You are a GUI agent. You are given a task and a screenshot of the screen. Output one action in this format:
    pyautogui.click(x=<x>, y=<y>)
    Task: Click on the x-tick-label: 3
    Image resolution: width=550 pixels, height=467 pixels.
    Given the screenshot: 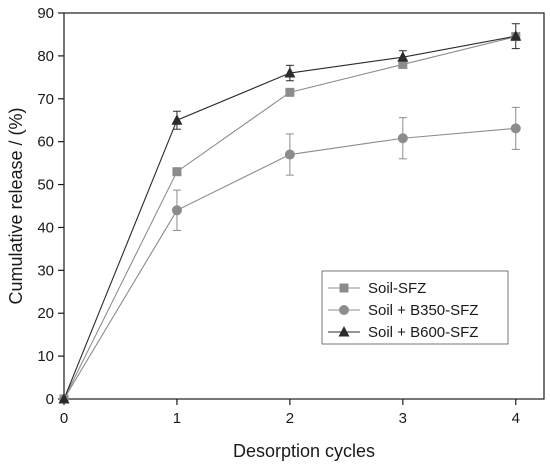 What is the action you would take?
    pyautogui.click(x=403, y=418)
    